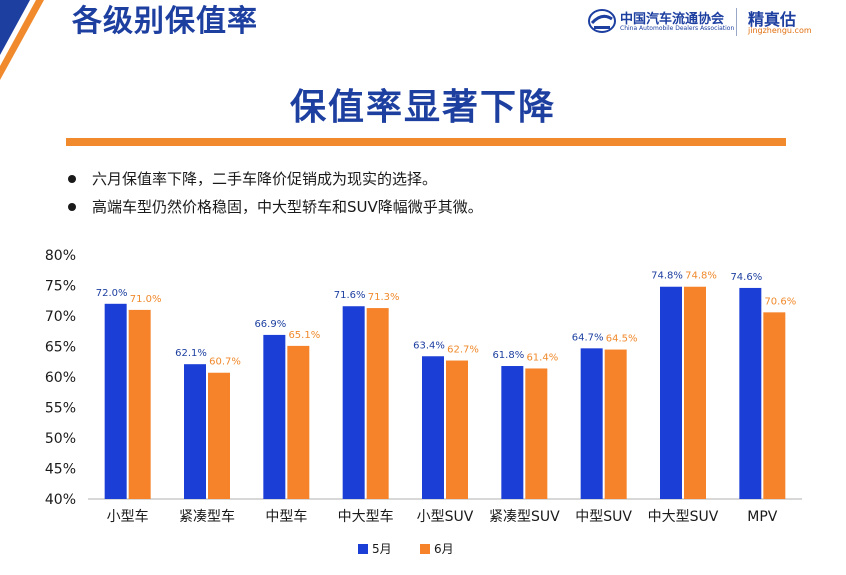 This screenshot has height=575, width=846. I want to click on y-tick-label: 60%, so click(60, 378).